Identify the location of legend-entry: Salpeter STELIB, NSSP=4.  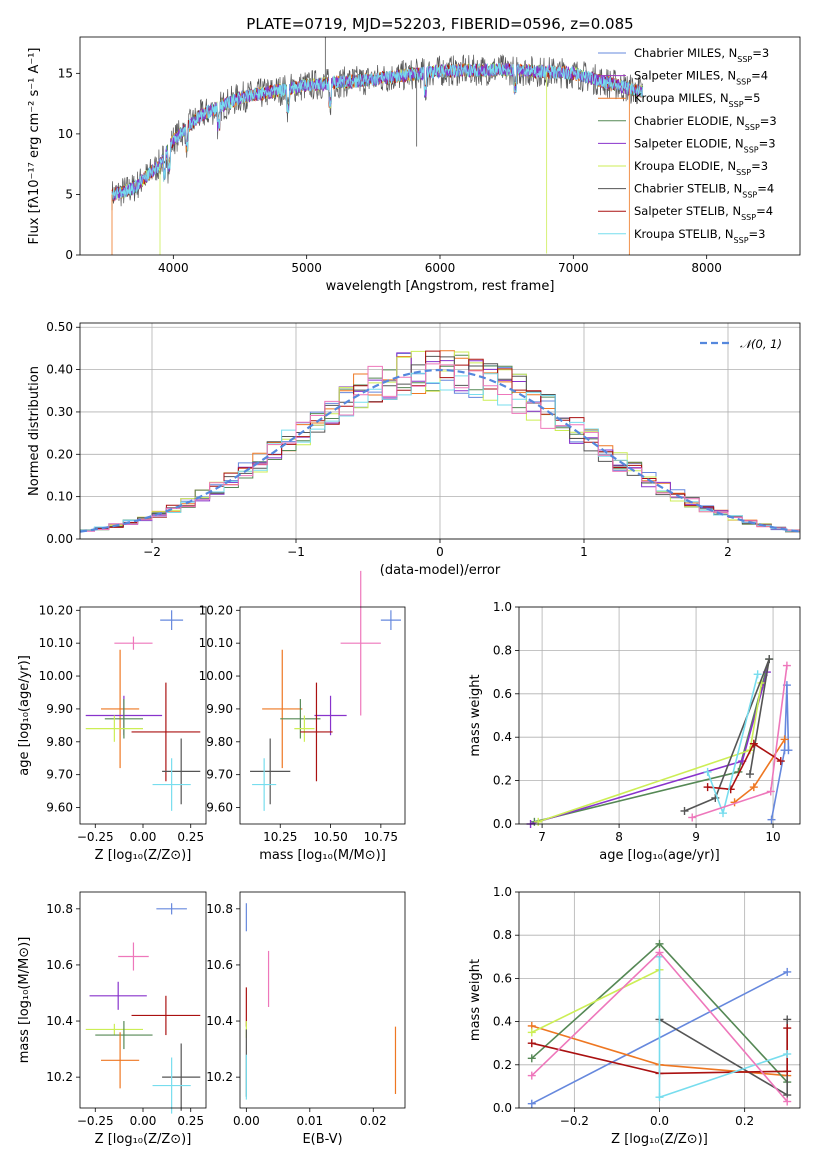
(703, 213).